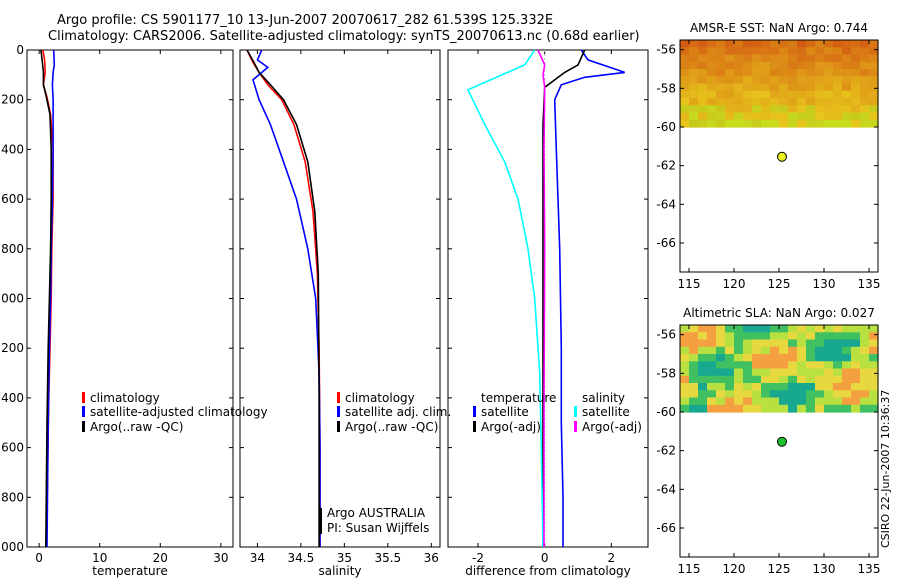 Image resolution: width=900 pixels, height=580 pixels. What do you see at coordinates (589, 298) in the screenshot?
I see `series-line-temperature-satellite` at bounding box center [589, 298].